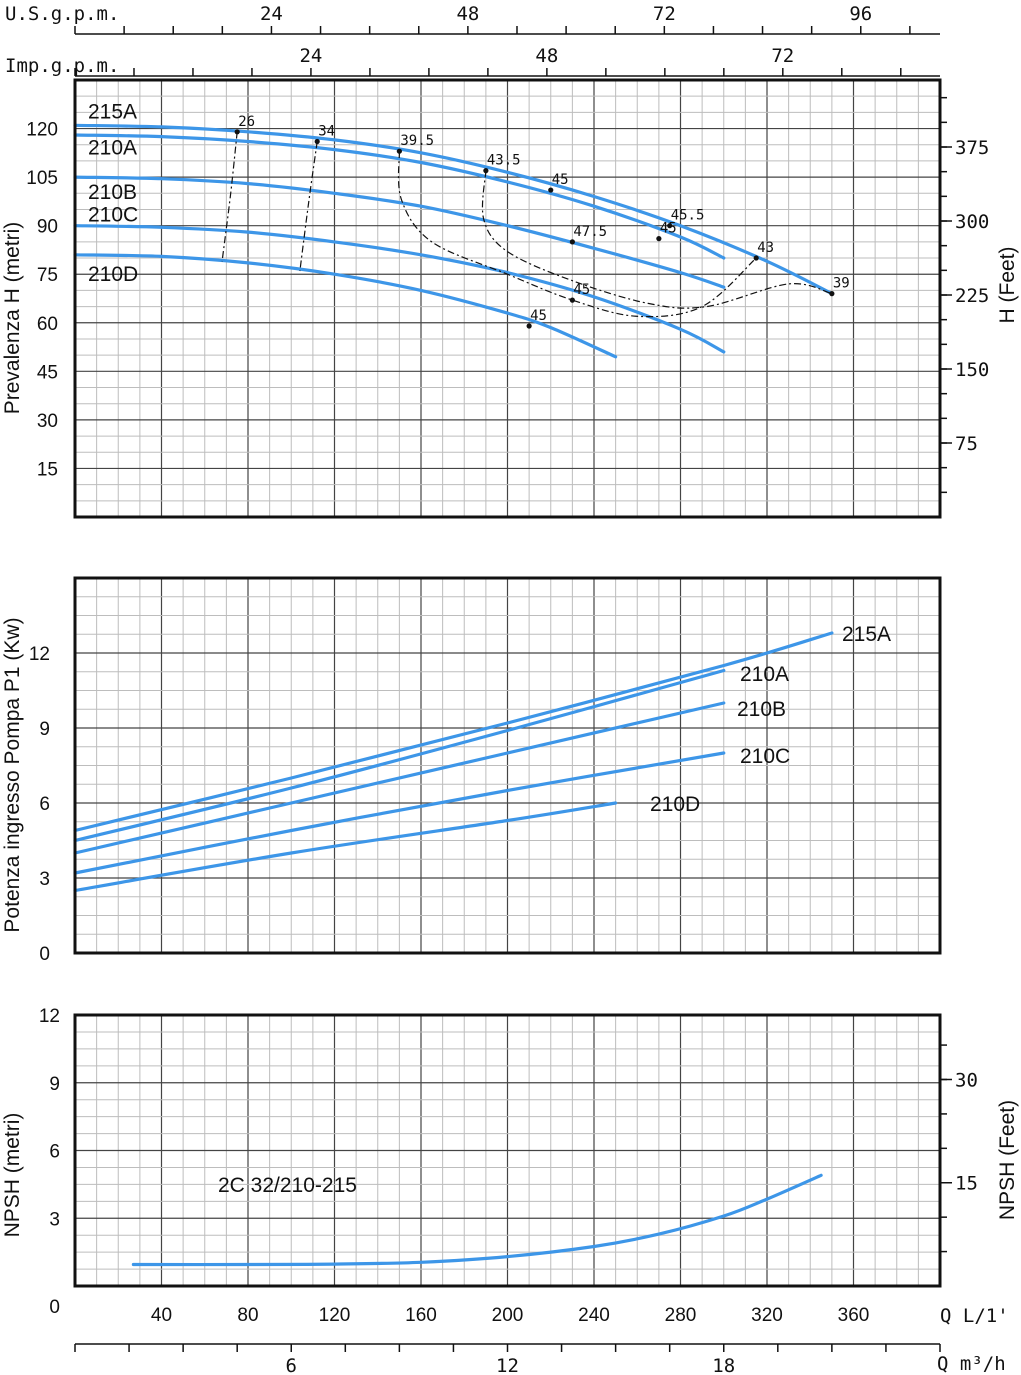 The image size is (1021, 1375). What do you see at coordinates (594, 1315) in the screenshot?
I see `flow-lpm-tick-label: 240` at bounding box center [594, 1315].